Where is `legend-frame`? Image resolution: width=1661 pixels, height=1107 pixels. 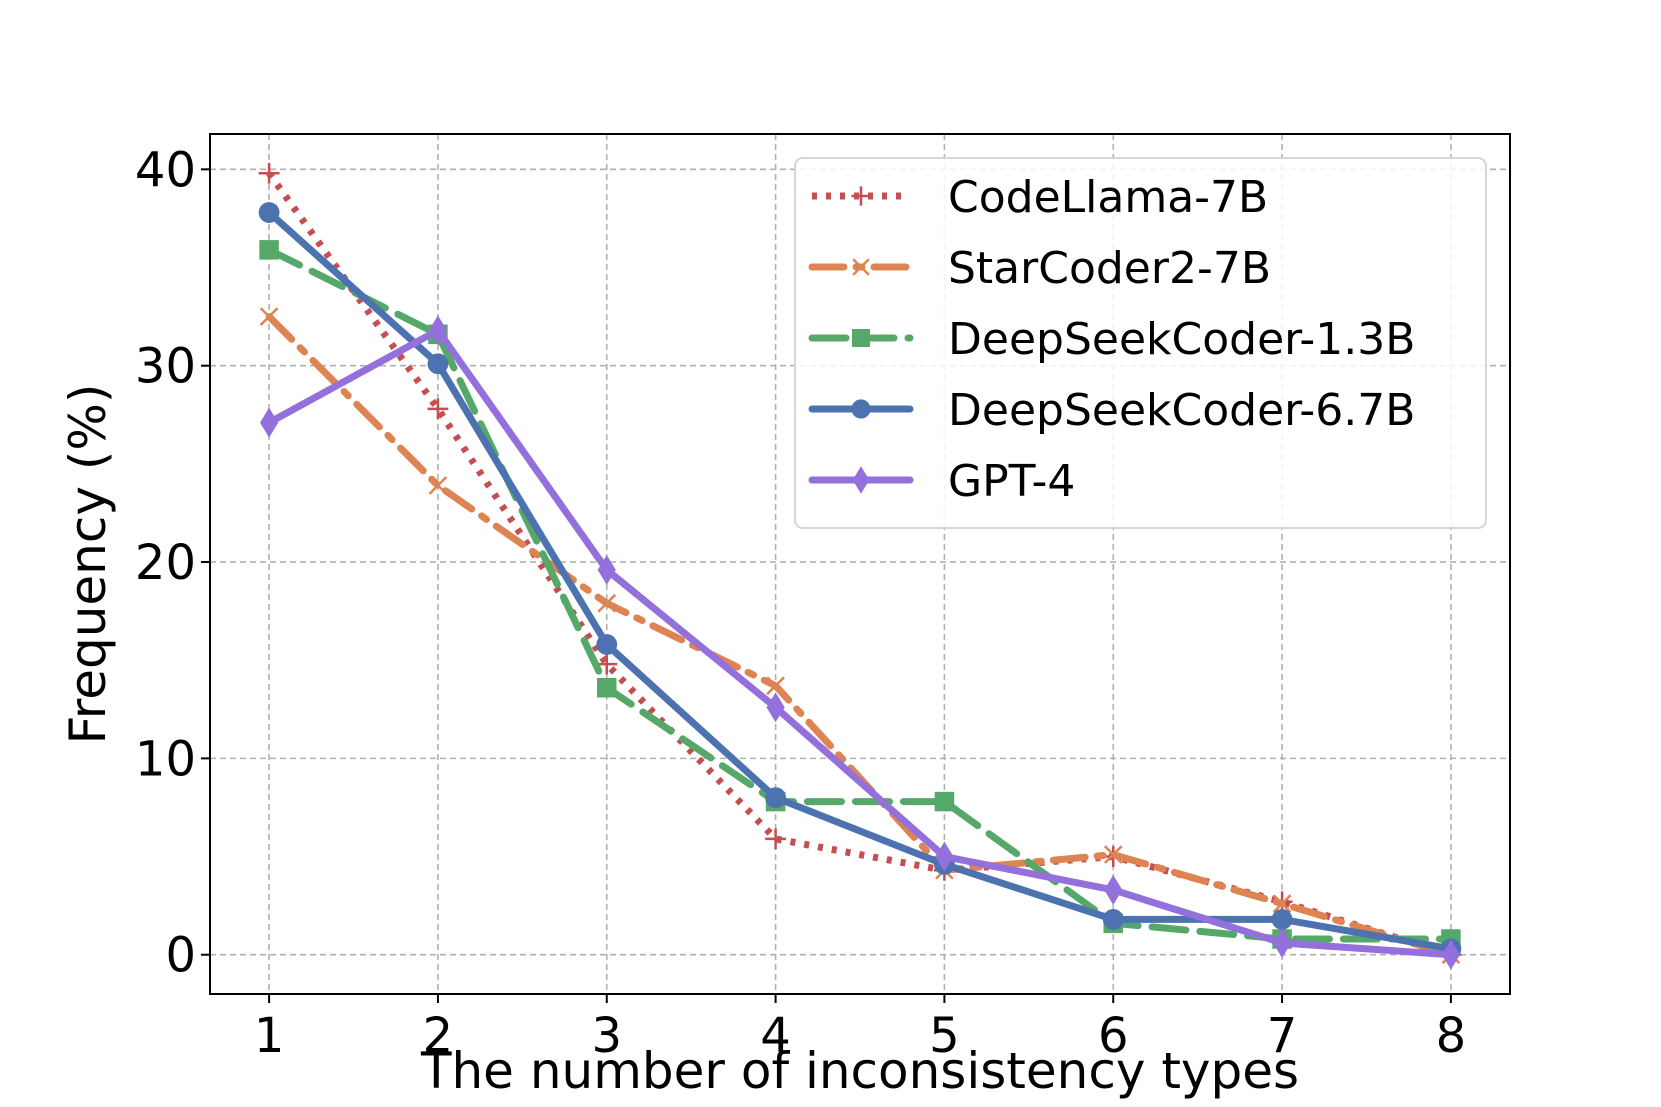
legend-frame is located at coordinates (1140, 343).